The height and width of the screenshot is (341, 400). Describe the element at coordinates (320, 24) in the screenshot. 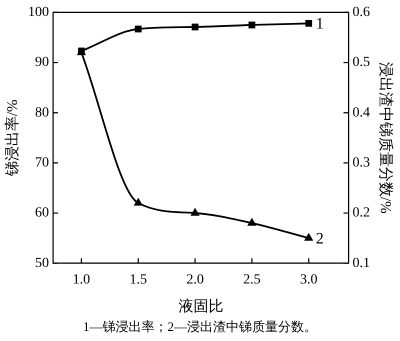

I see `series-label: 1` at that location.